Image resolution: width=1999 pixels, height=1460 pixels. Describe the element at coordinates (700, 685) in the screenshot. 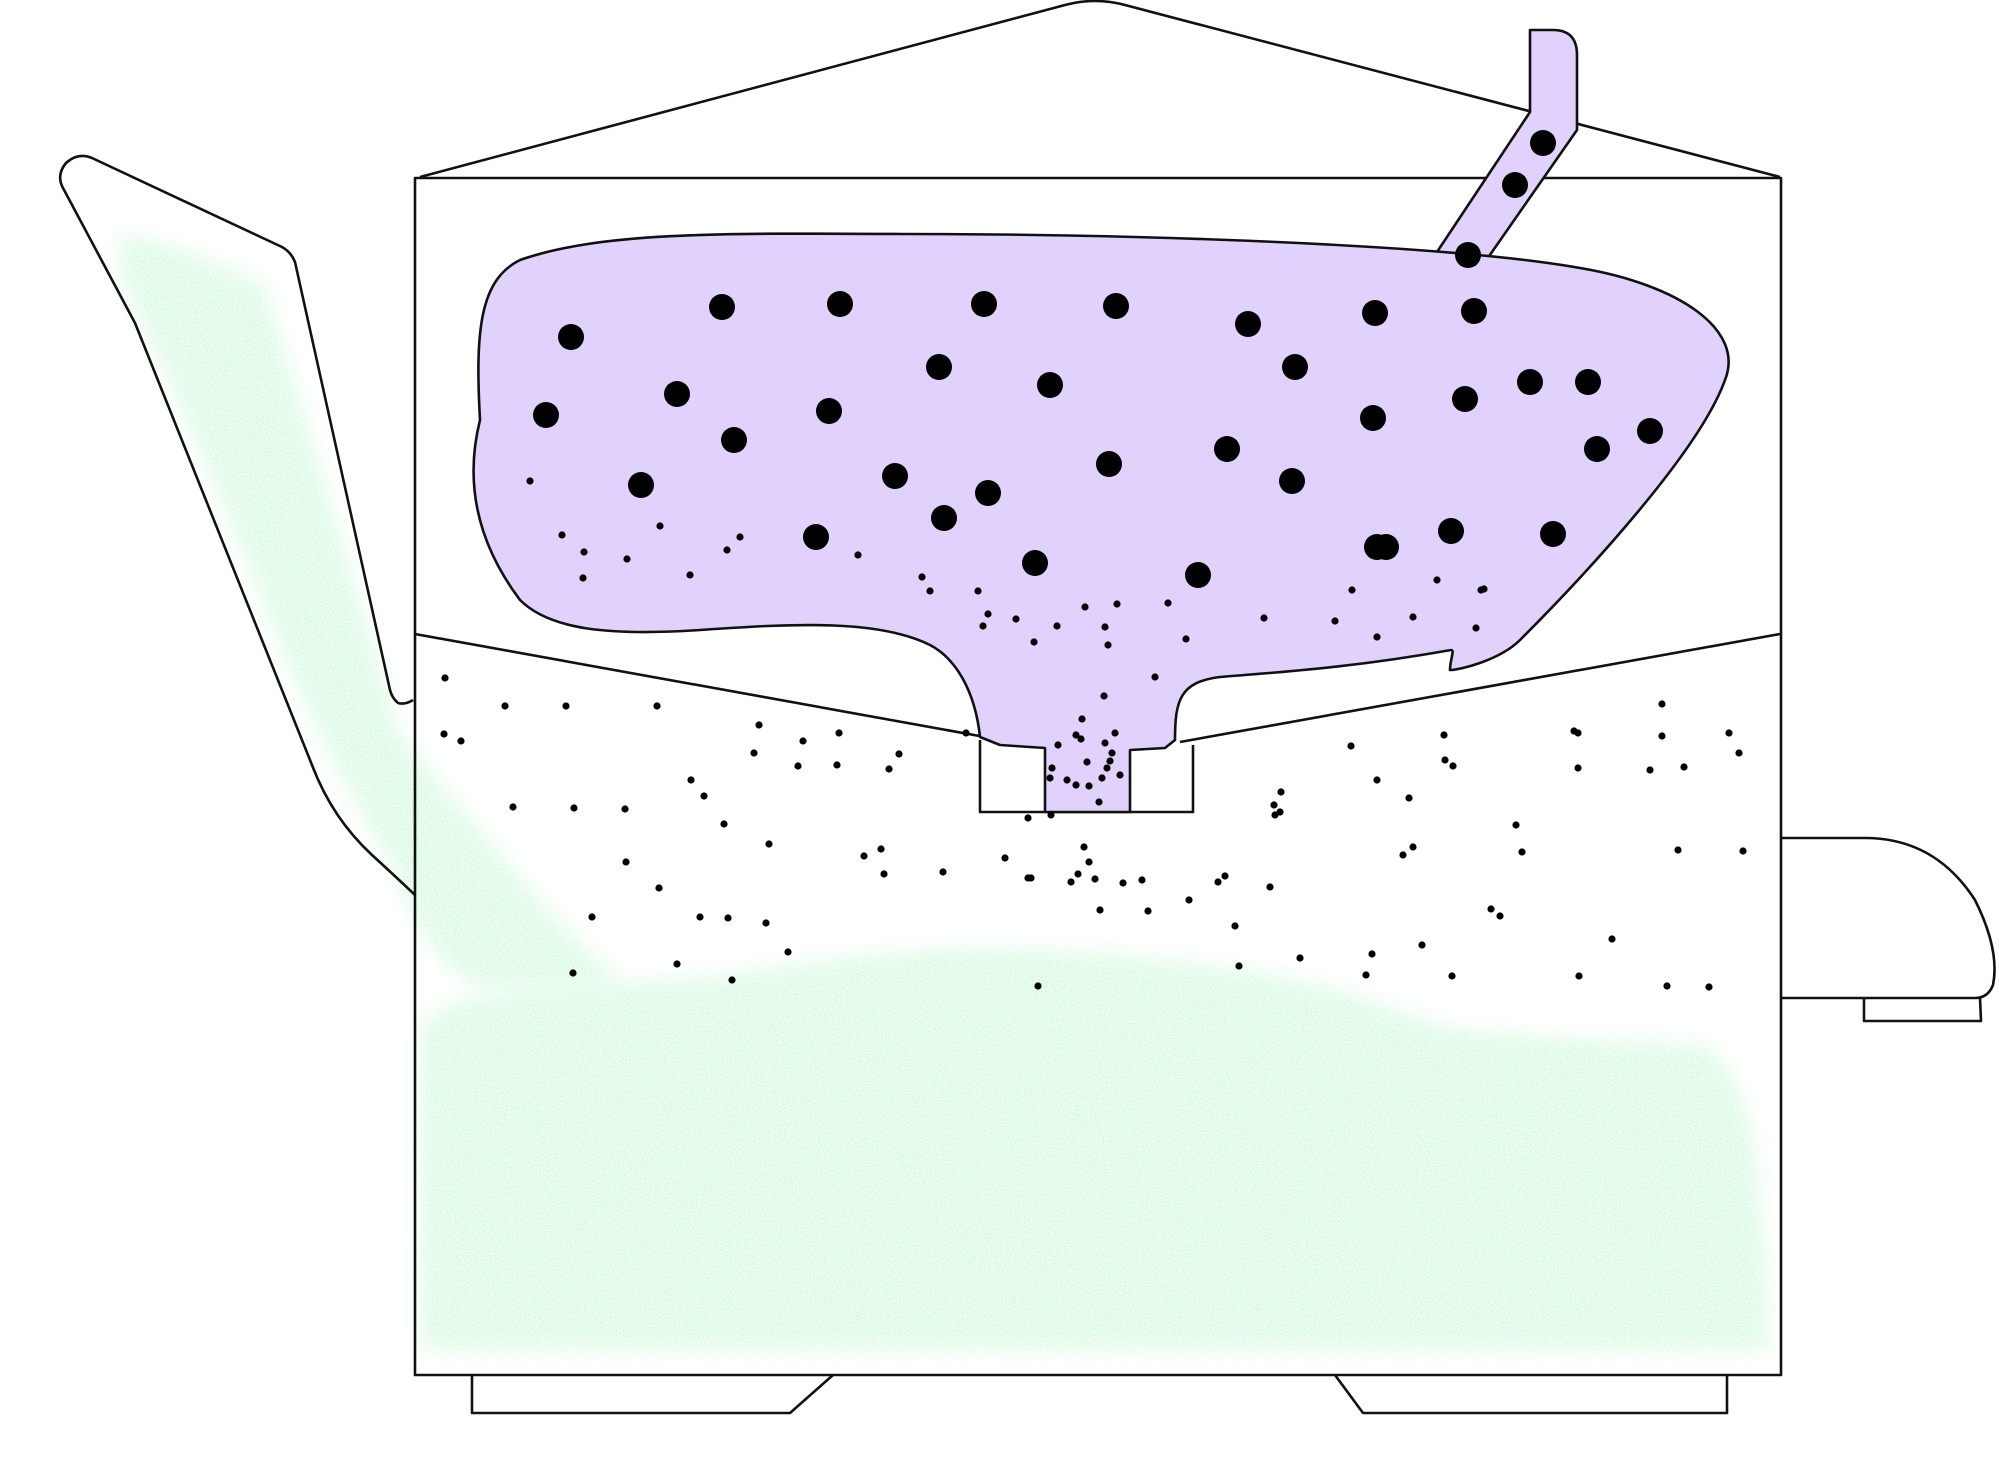

I see `funnel-wall-left` at that location.